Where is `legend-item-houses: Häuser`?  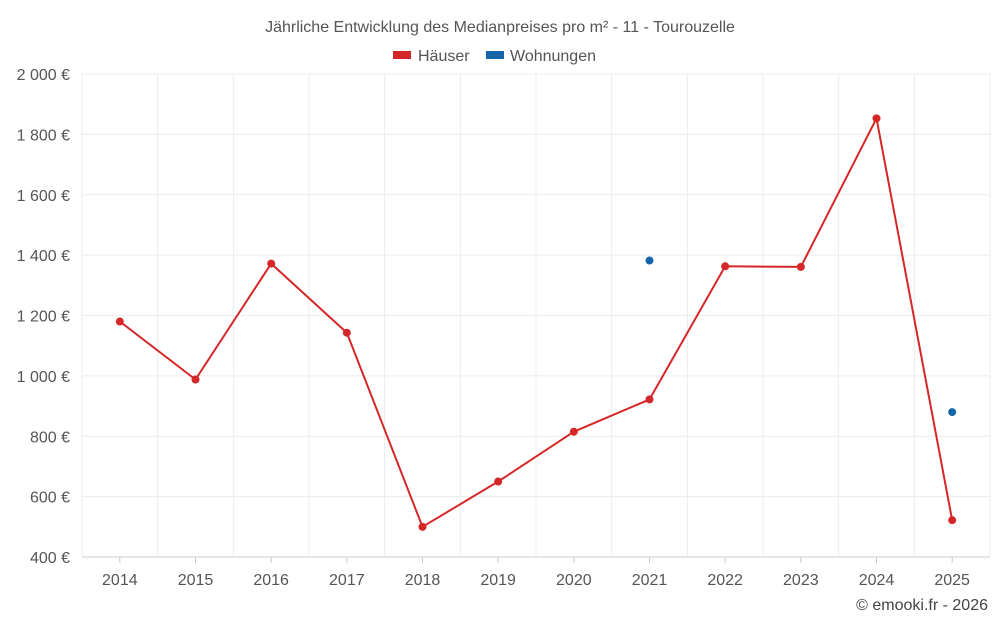
legend-item-houses: Häuser is located at coordinates (431, 56).